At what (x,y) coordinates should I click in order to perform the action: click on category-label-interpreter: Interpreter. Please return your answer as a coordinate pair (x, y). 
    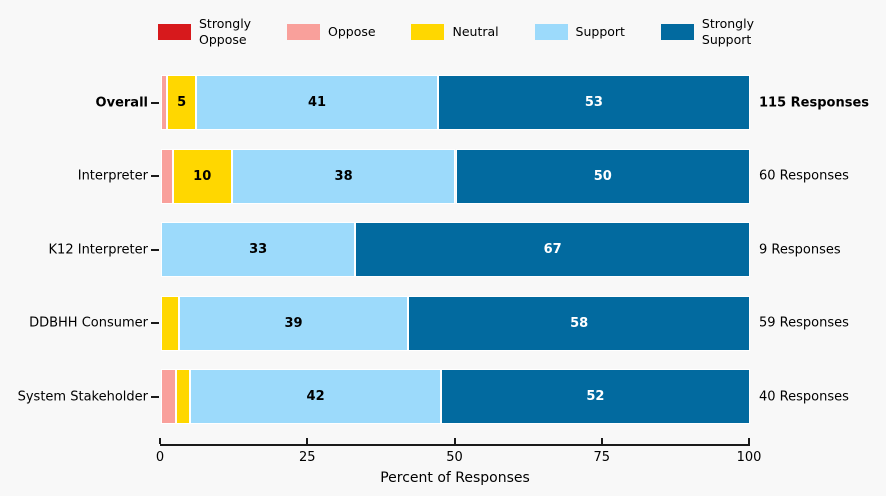
    Looking at the image, I should click on (112, 176).